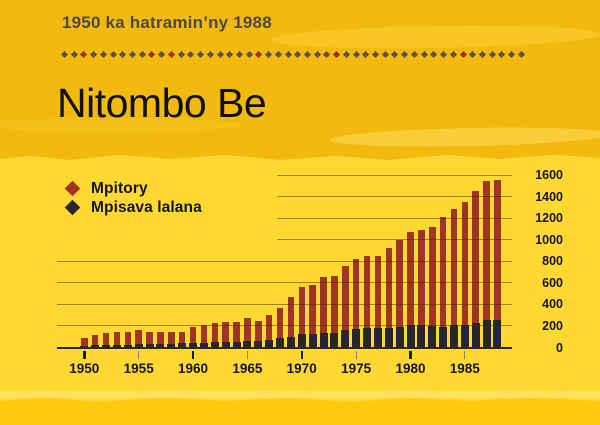 The height and width of the screenshot is (425, 600). I want to click on bar-mpitory-1975, so click(356, 303).